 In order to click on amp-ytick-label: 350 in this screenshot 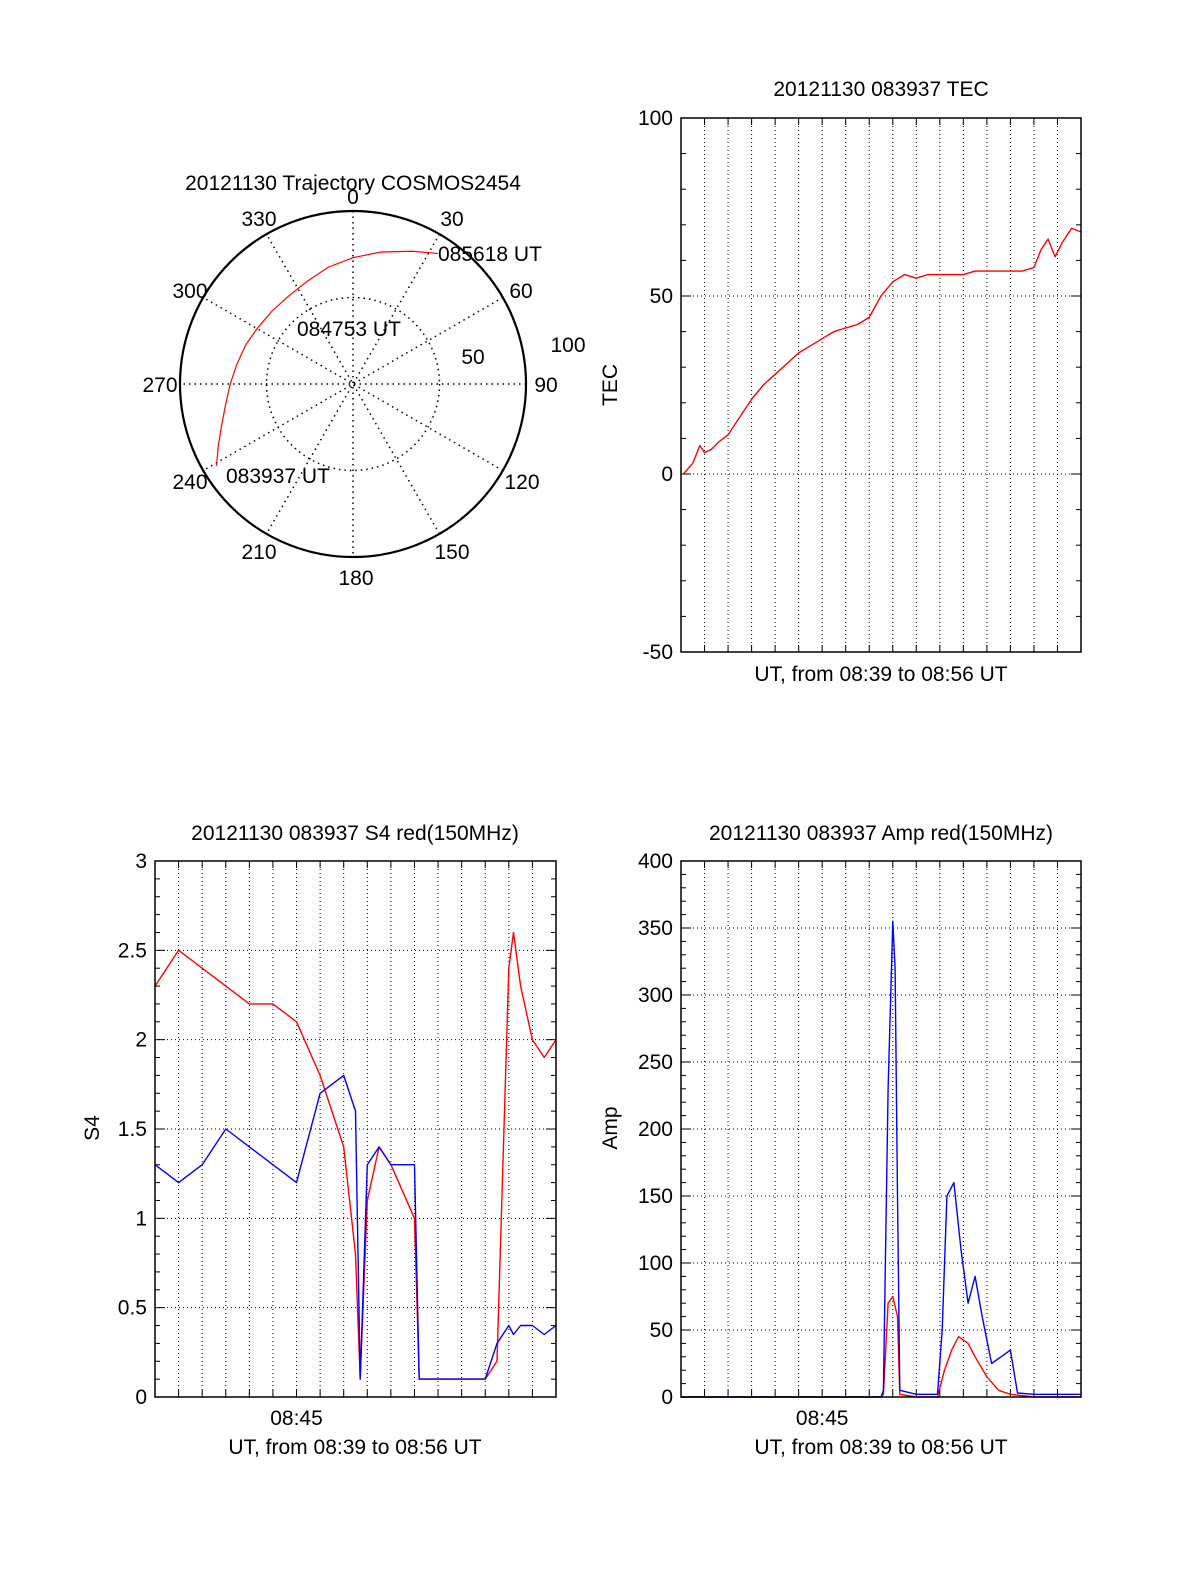, I will do `click(655, 928)`.